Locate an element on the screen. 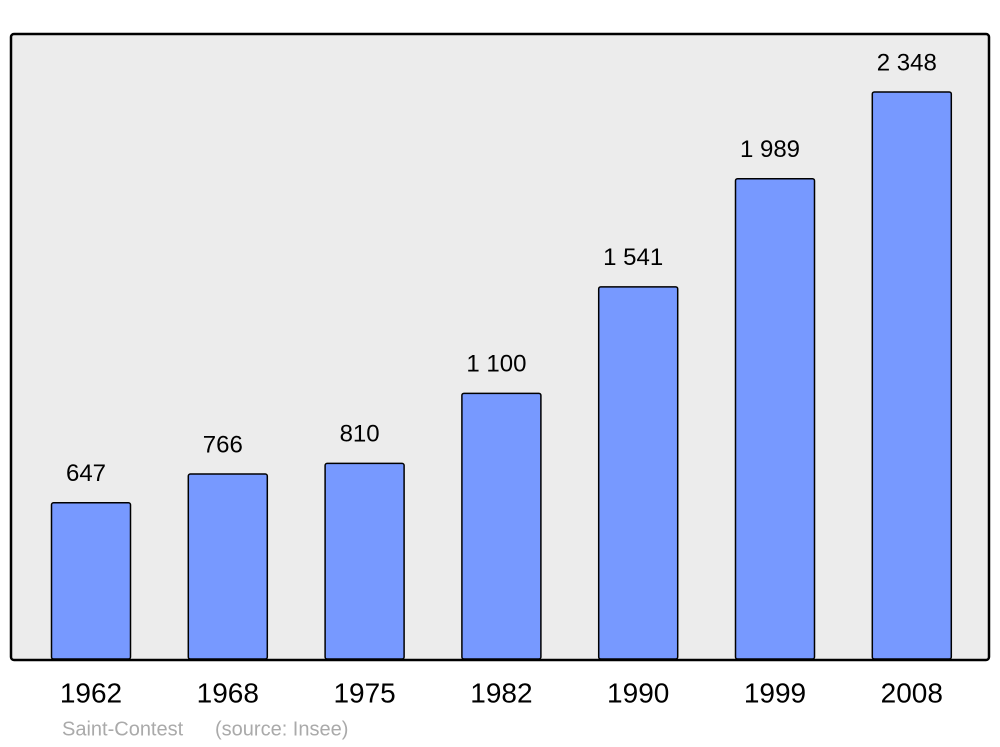  value-label: 810 is located at coordinates (360, 434).